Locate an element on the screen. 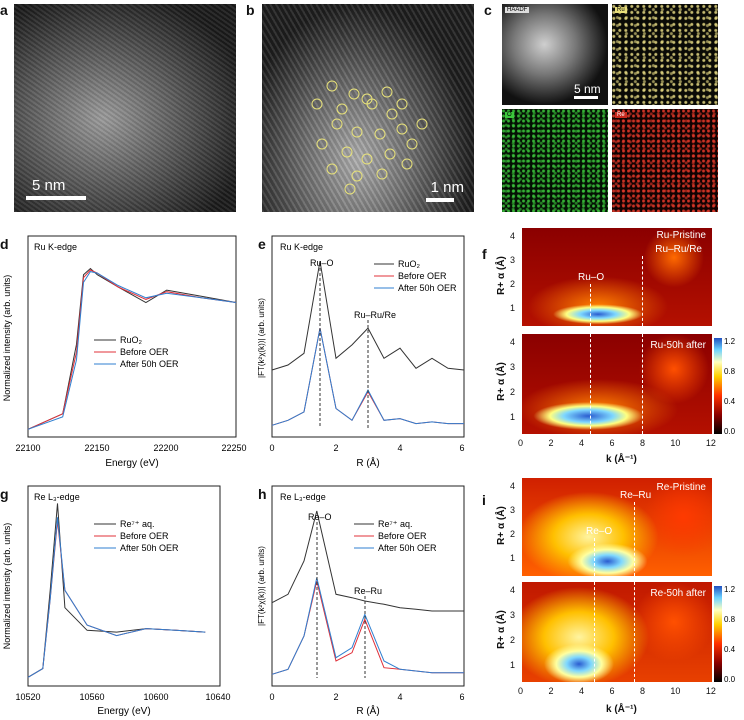 This screenshot has height=720, width=744. i-ytick-bot-3: 4 is located at coordinates (513, 590).